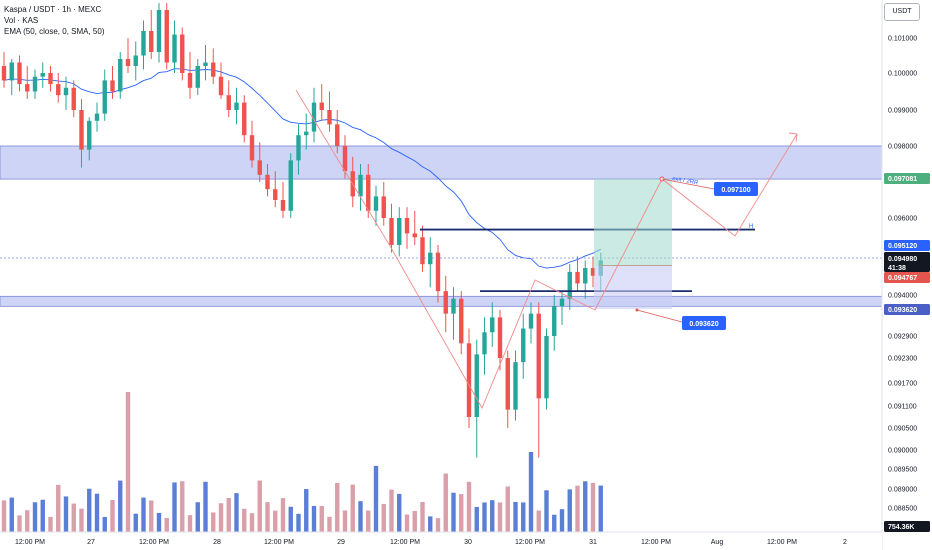  What do you see at coordinates (633, 222) in the screenshot?
I see `target-zone-box` at bounding box center [633, 222].